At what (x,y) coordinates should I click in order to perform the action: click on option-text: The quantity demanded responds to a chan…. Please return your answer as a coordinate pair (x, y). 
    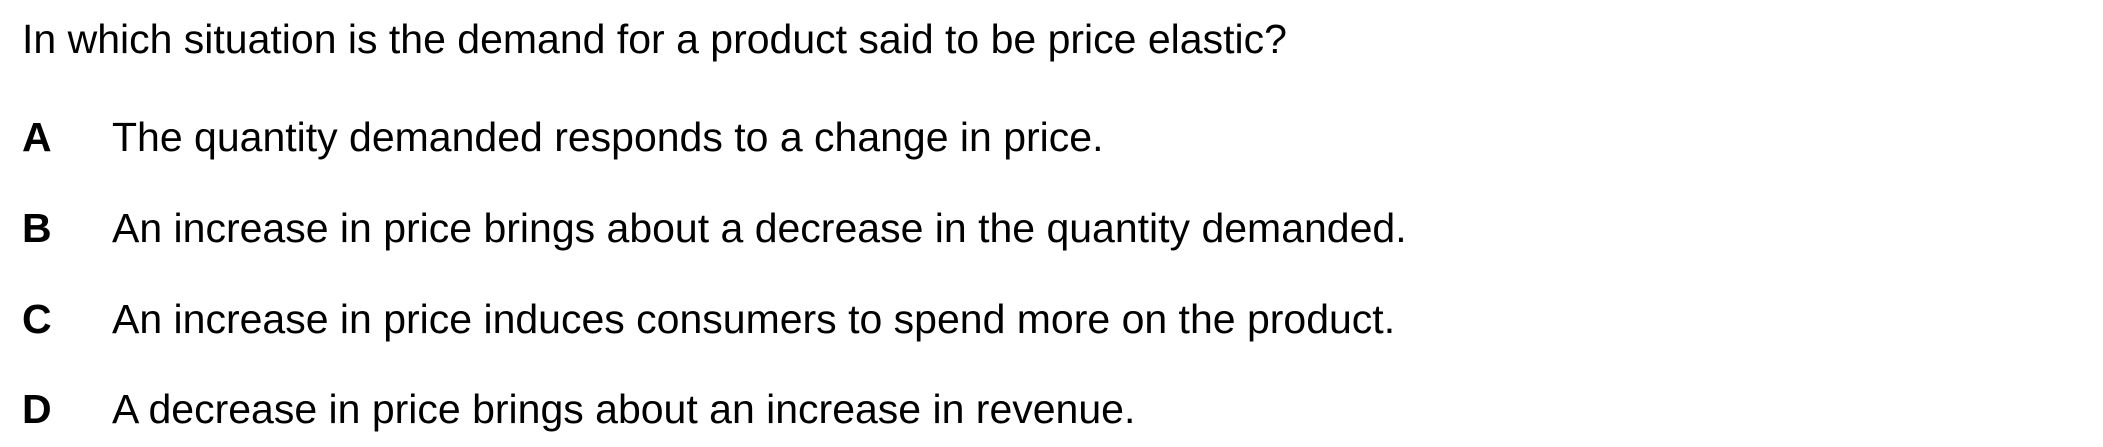
    Looking at the image, I should click on (608, 137).